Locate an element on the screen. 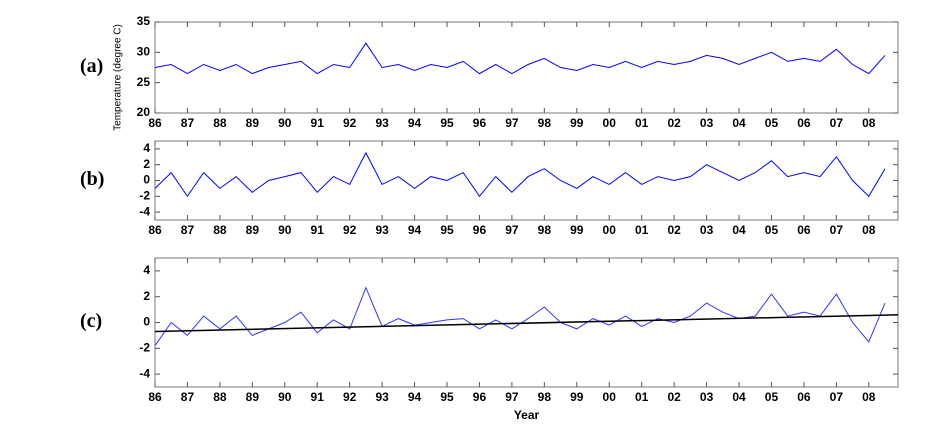 The image size is (941, 432). x-axis-label: Year is located at coordinates (527, 415).